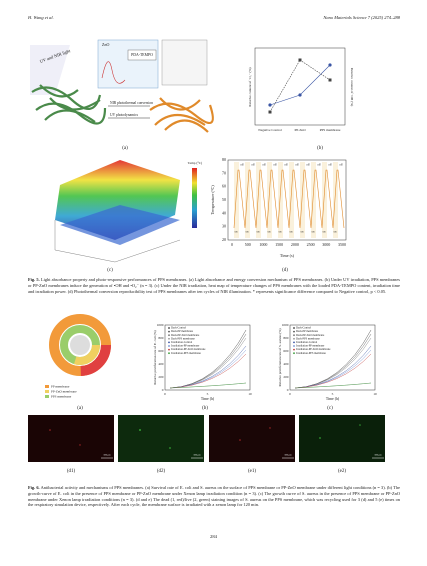 This screenshot has width=427, height=566. I want to click on legend-entry: PPS membrane, so click(61, 396).